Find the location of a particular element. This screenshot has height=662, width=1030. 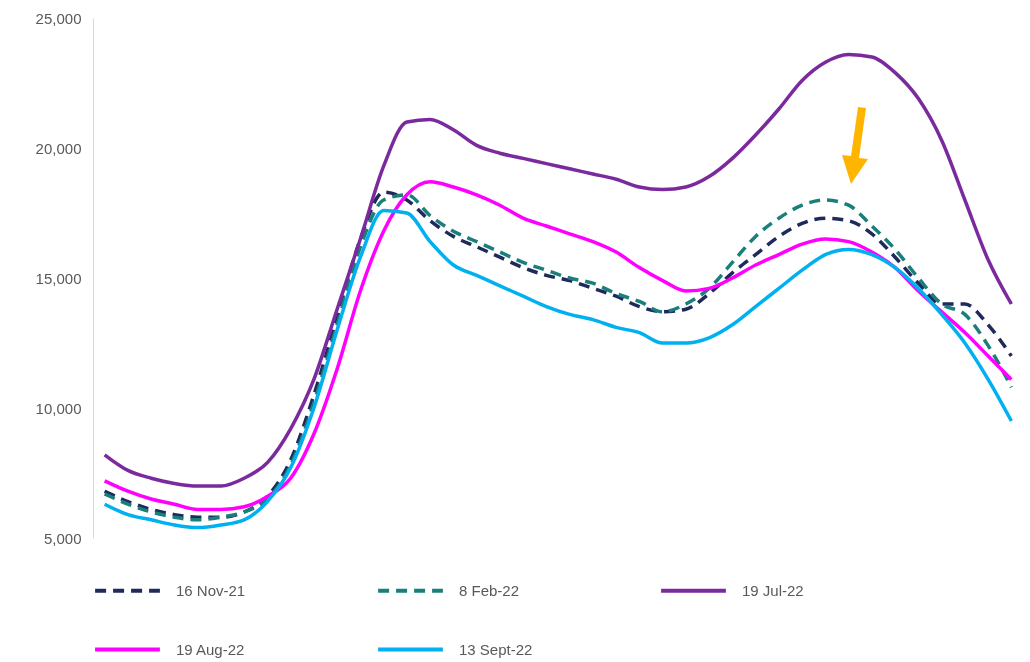

legend-label: 16 Nov-21 is located at coordinates (211, 590).